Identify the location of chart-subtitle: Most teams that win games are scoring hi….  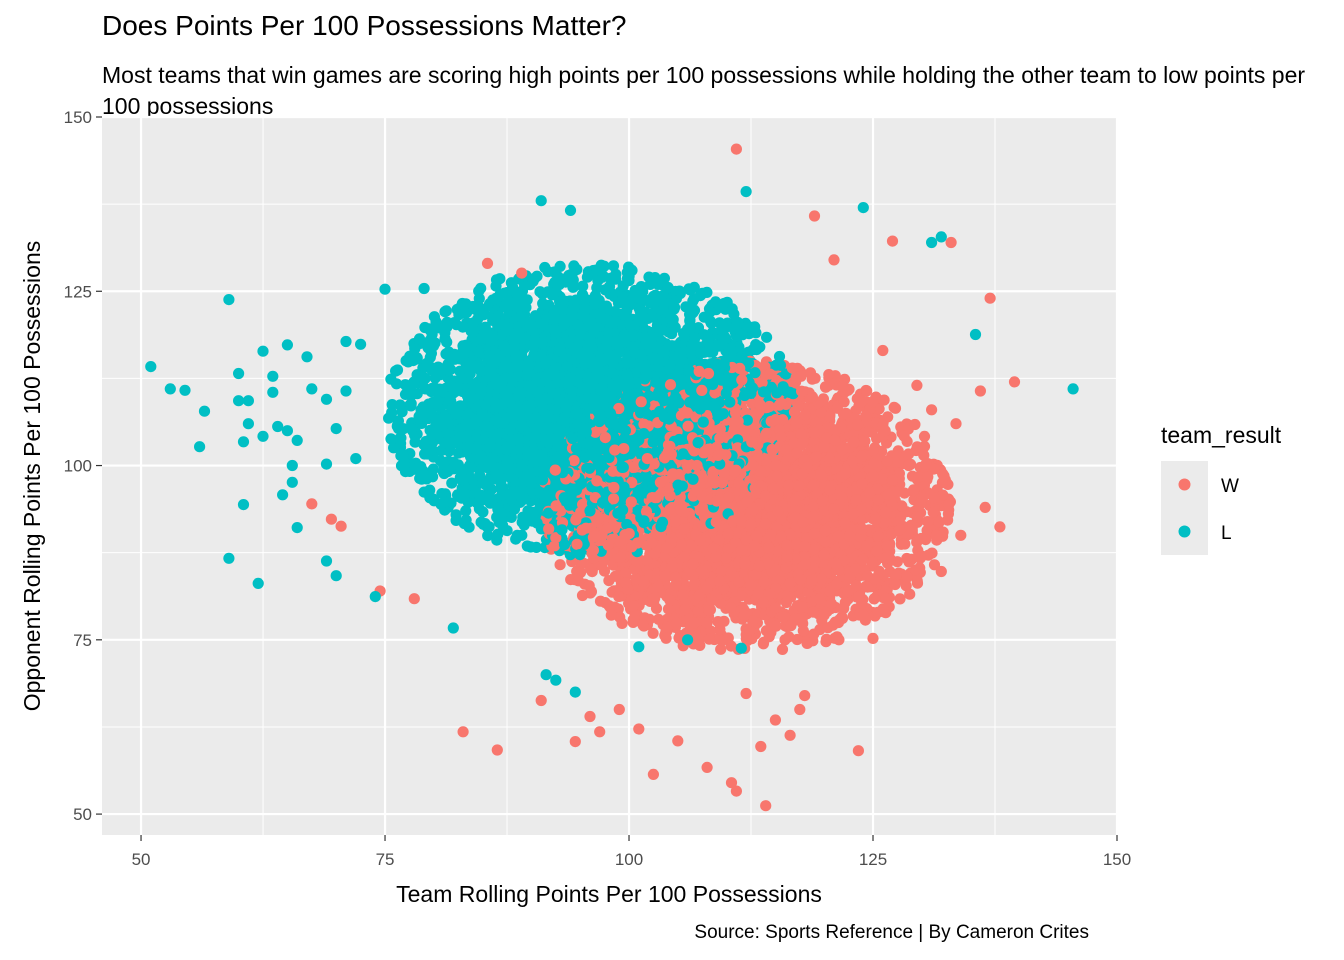
(704, 90).